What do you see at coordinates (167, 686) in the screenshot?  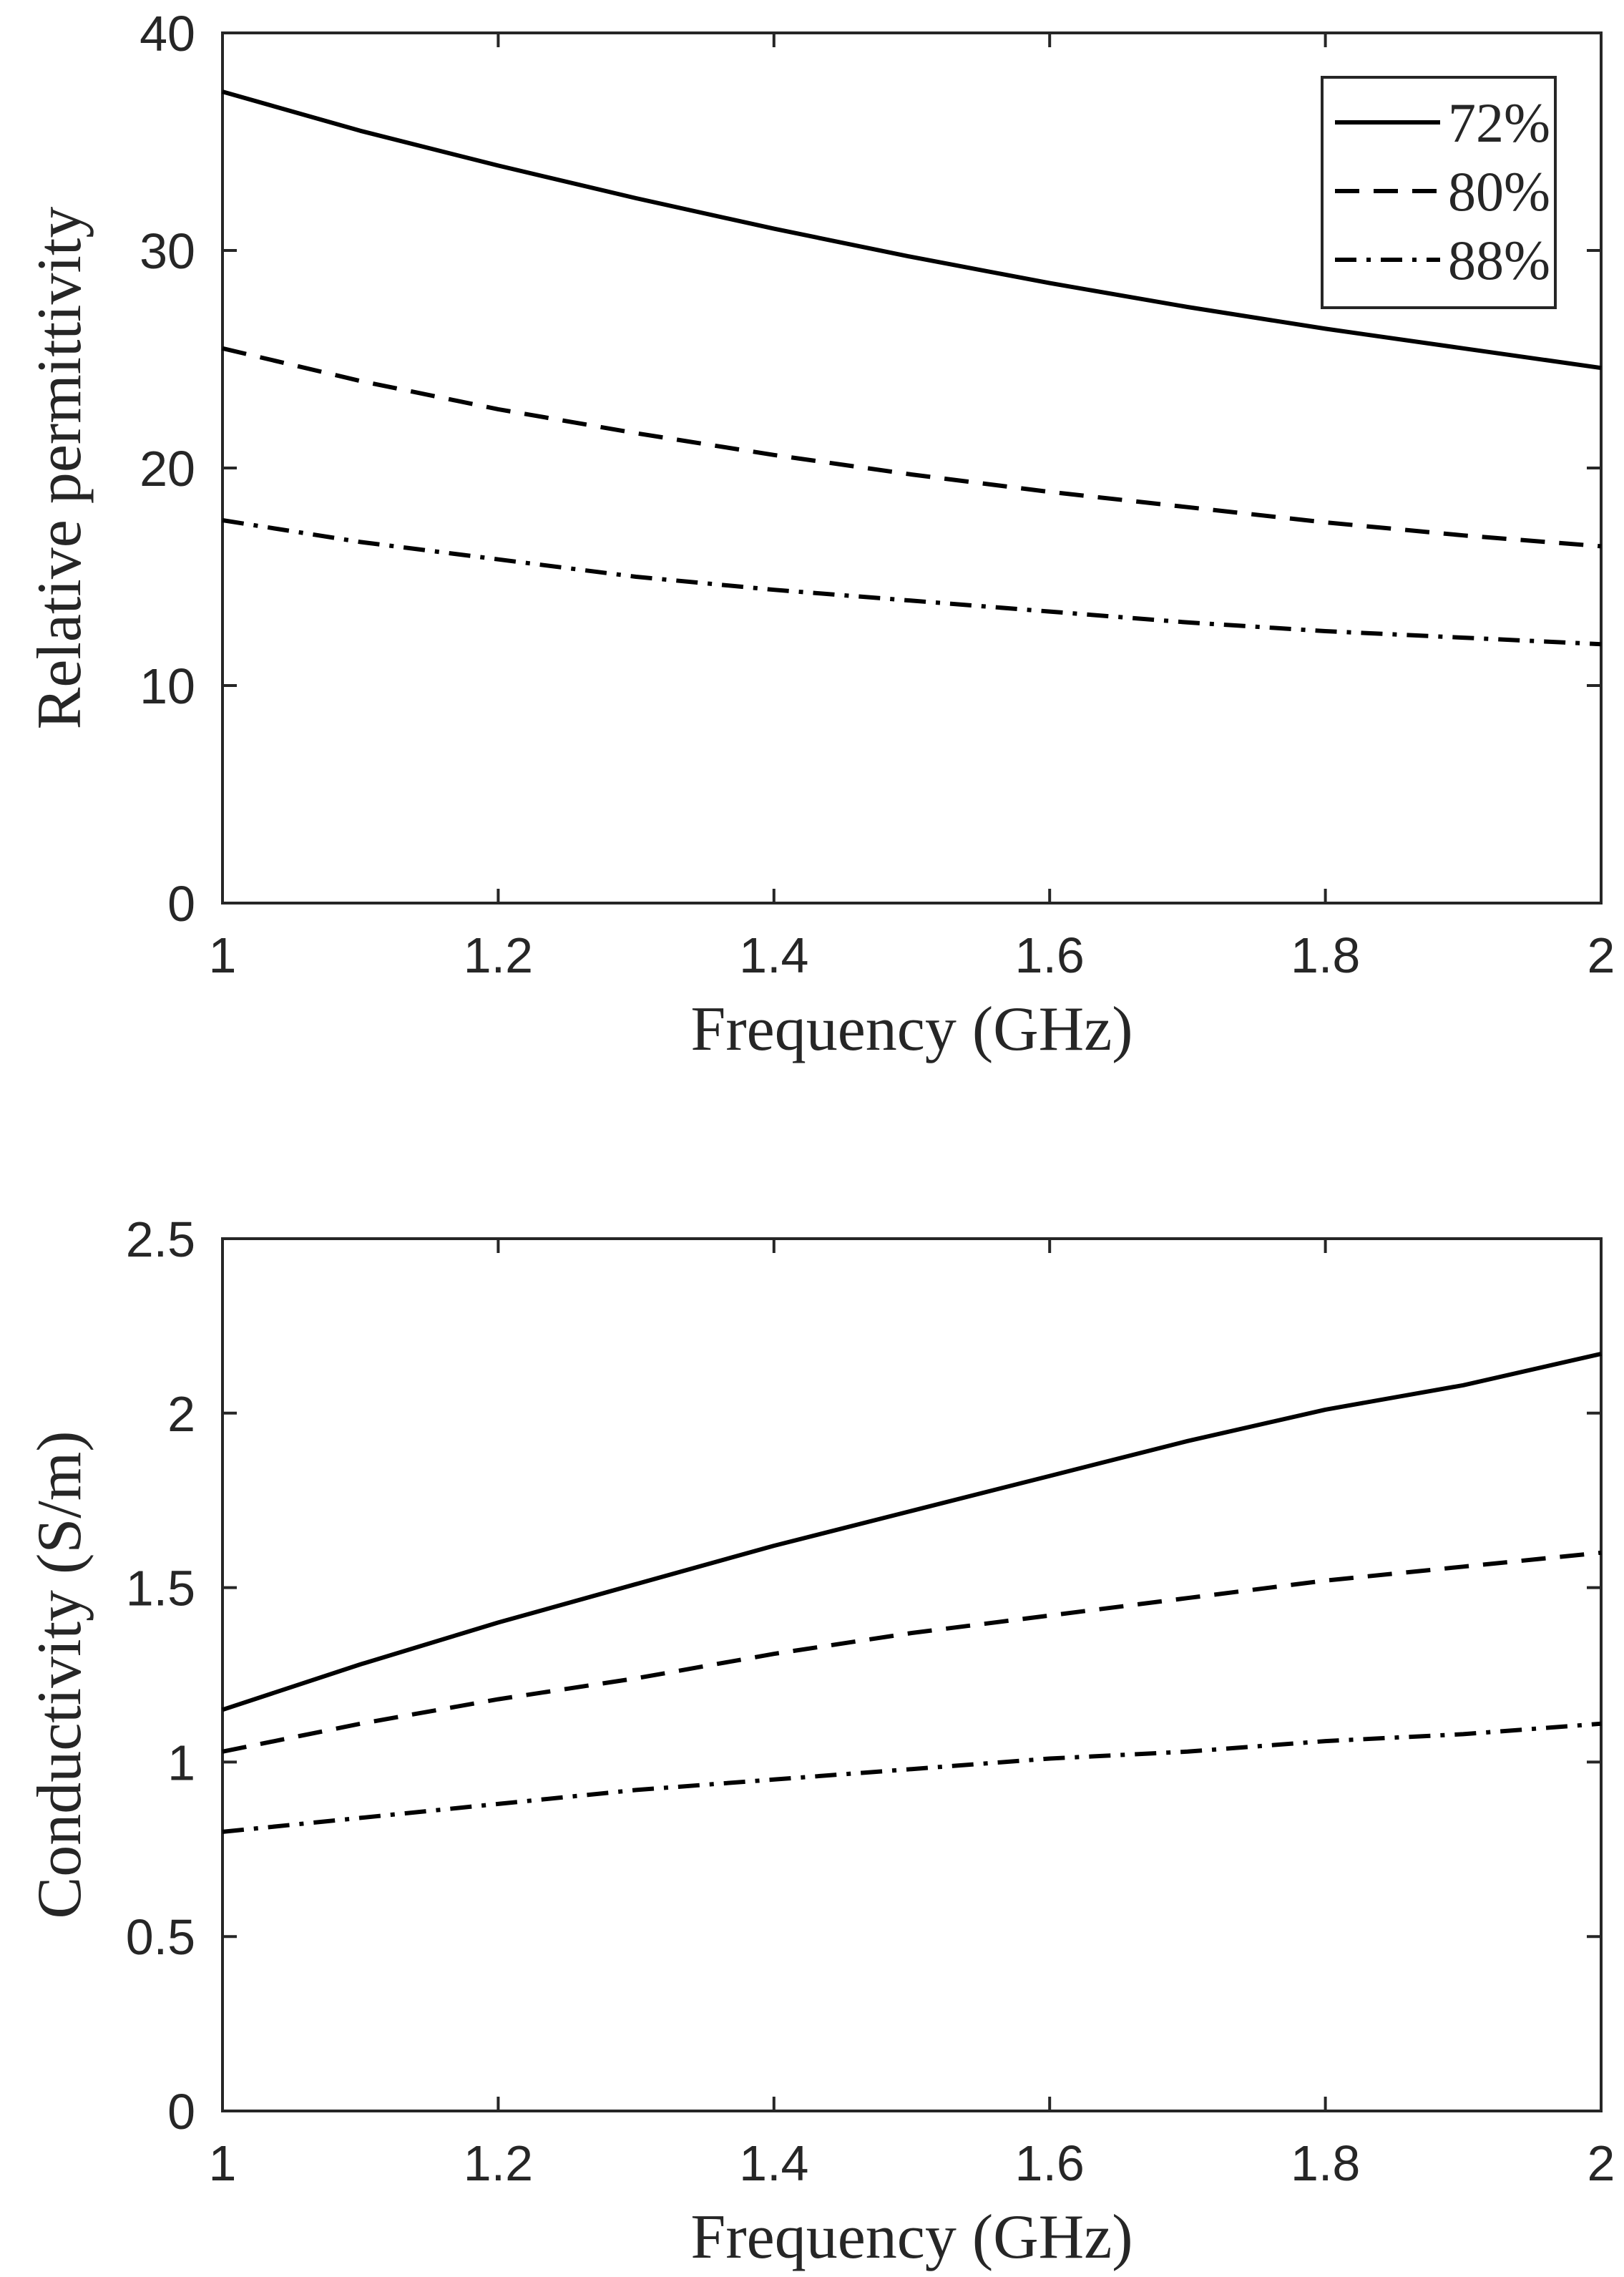 I see `y-tick-label: 10` at bounding box center [167, 686].